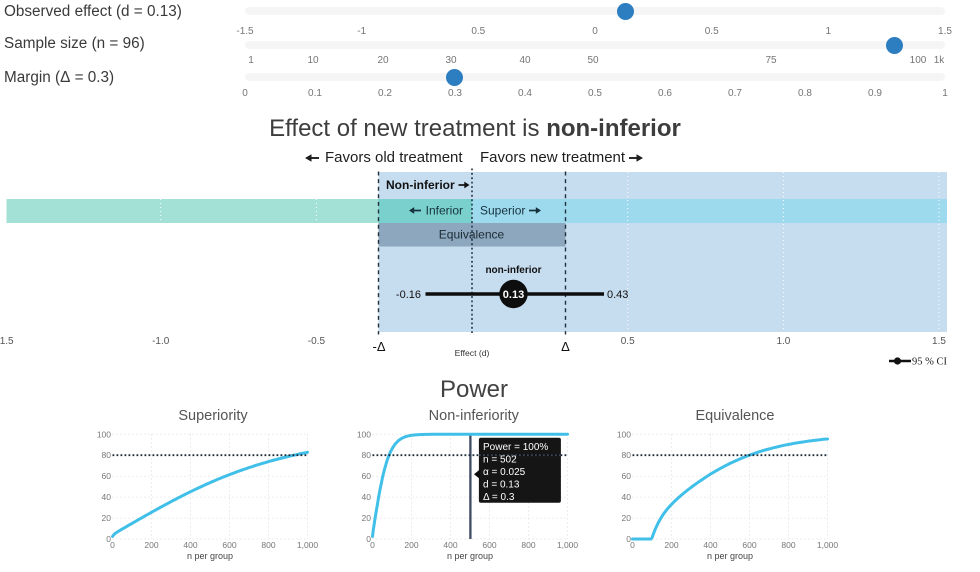  I want to click on svg-text: Superior, so click(502, 211).